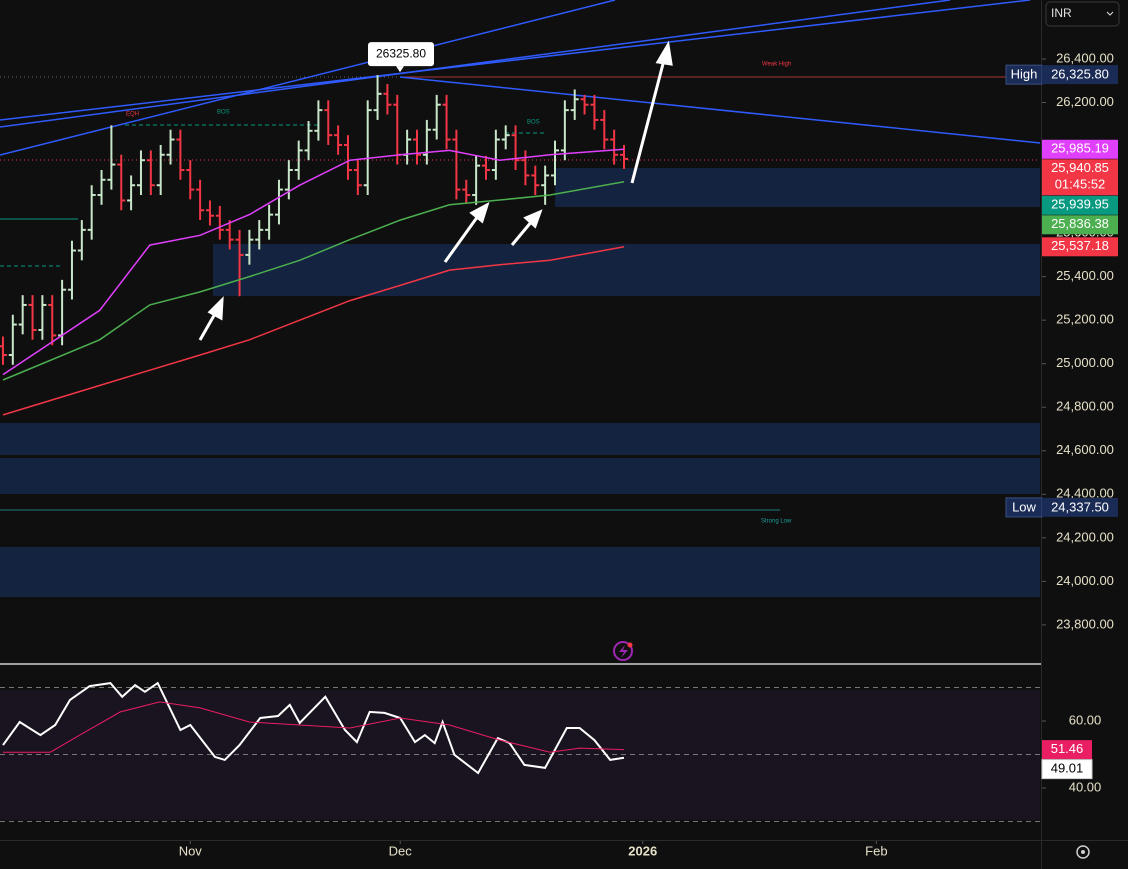 Image resolution: width=1128 pixels, height=869 pixels. What do you see at coordinates (401, 850) in the screenshot?
I see `x-tick-label: Dec` at bounding box center [401, 850].